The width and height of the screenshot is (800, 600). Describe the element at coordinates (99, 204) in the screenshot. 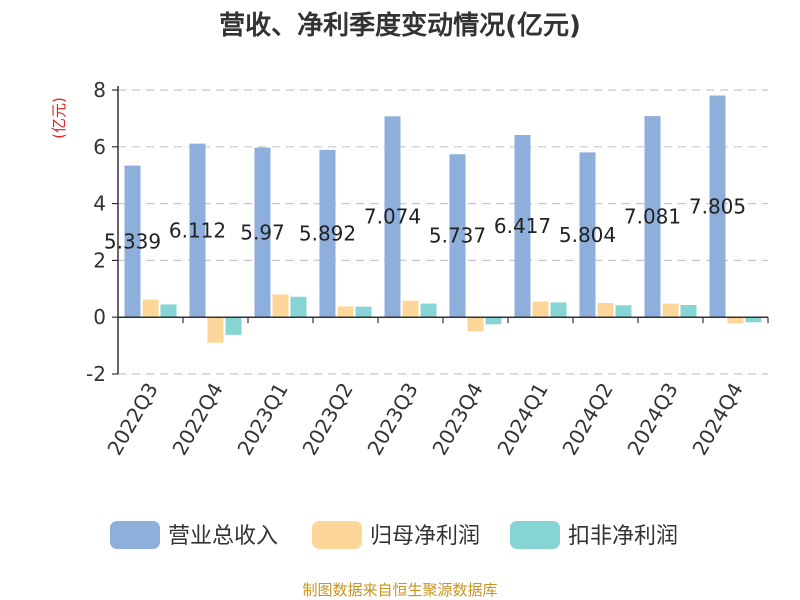

I see `y-tick-label: 4` at that location.